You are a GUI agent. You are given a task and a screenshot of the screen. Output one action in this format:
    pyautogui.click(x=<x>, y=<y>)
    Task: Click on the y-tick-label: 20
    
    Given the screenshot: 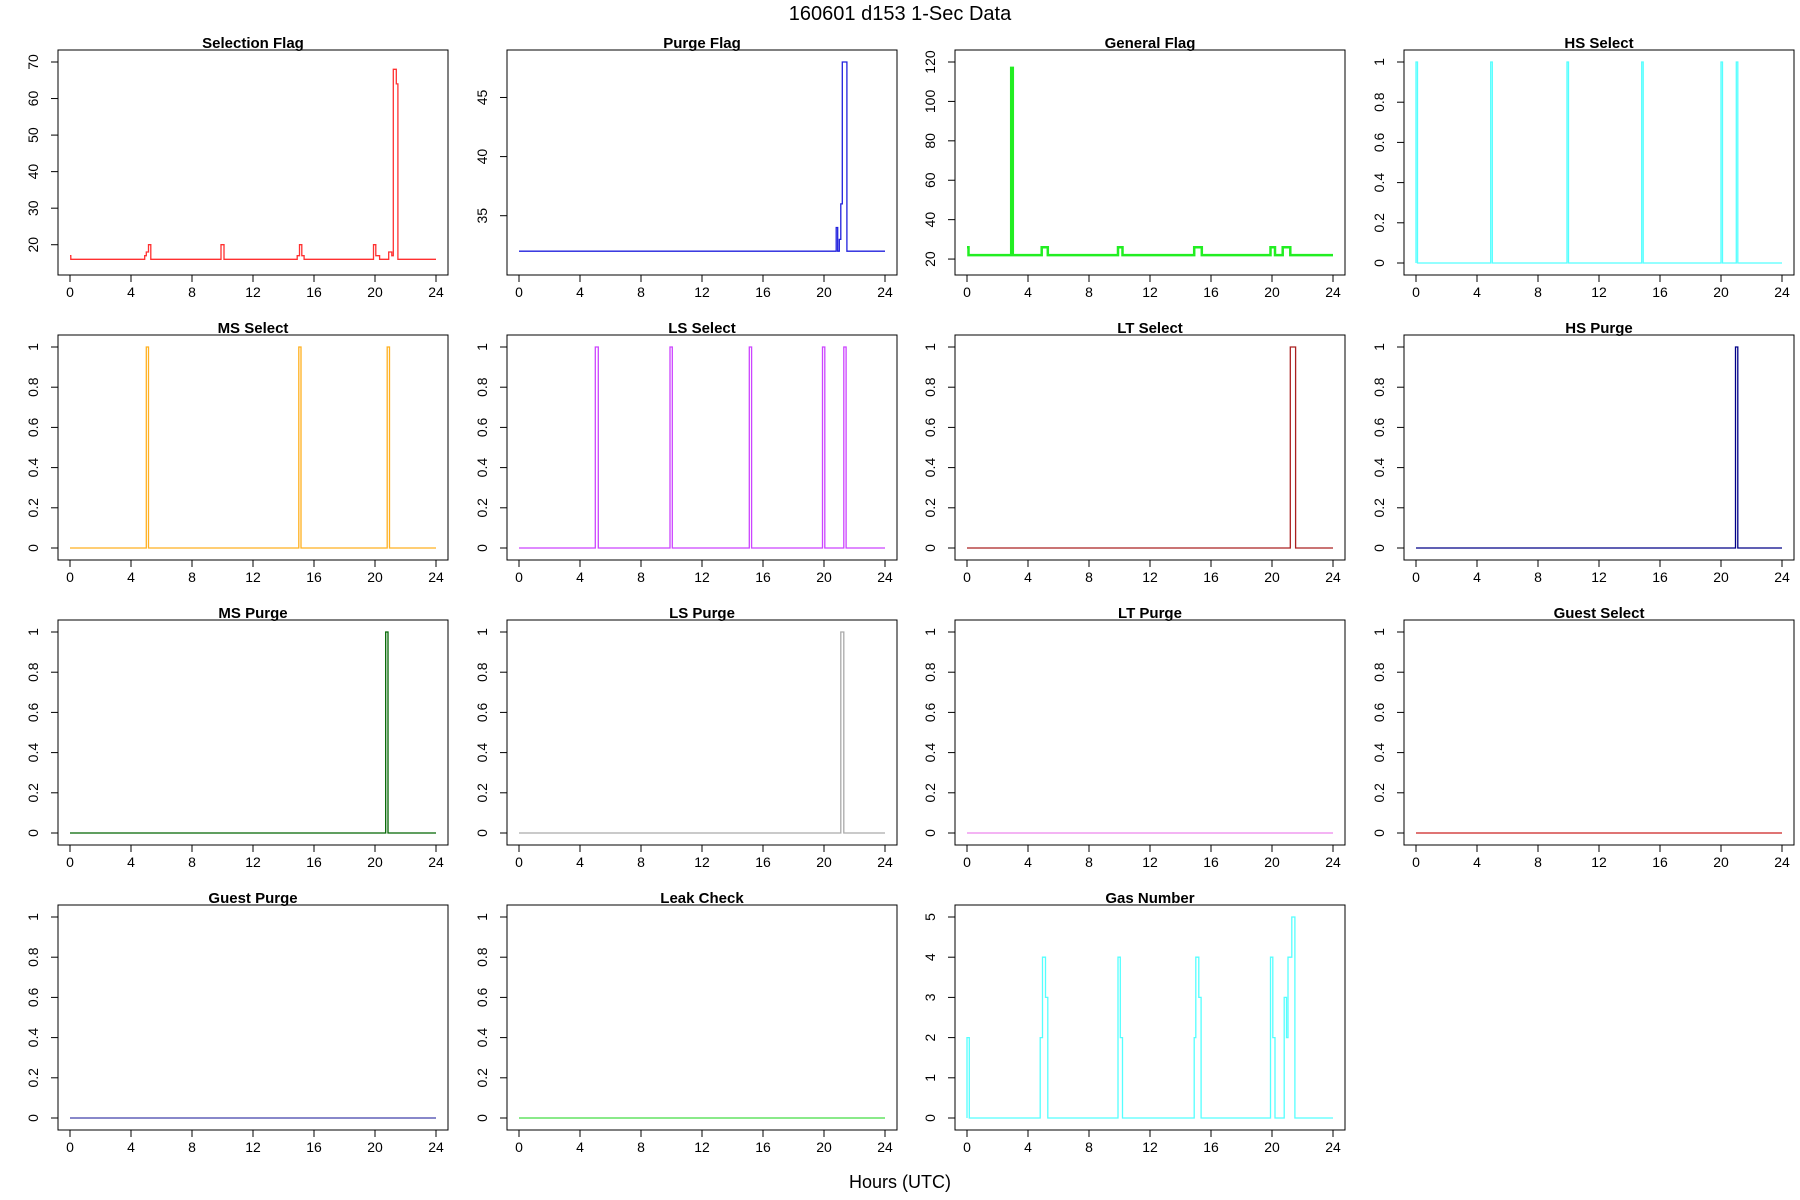 What is the action you would take?
    pyautogui.click(x=930, y=259)
    